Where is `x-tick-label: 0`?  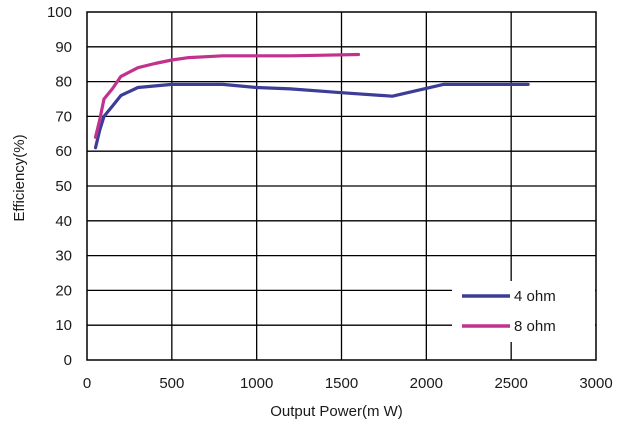
x-tick-label: 0 is located at coordinates (87, 383).